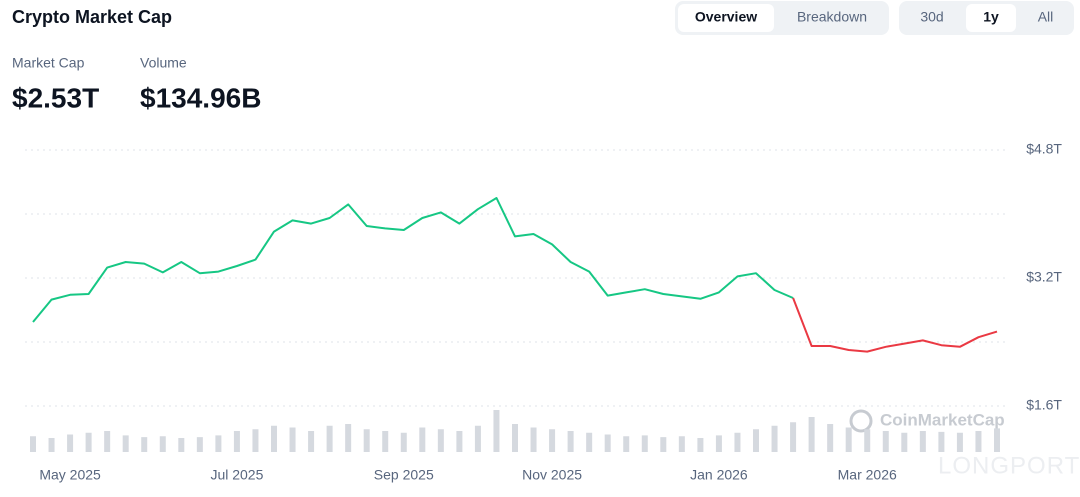 This screenshot has height=497, width=1080. I want to click on y-tick-label: $1.6T, so click(1044, 405).